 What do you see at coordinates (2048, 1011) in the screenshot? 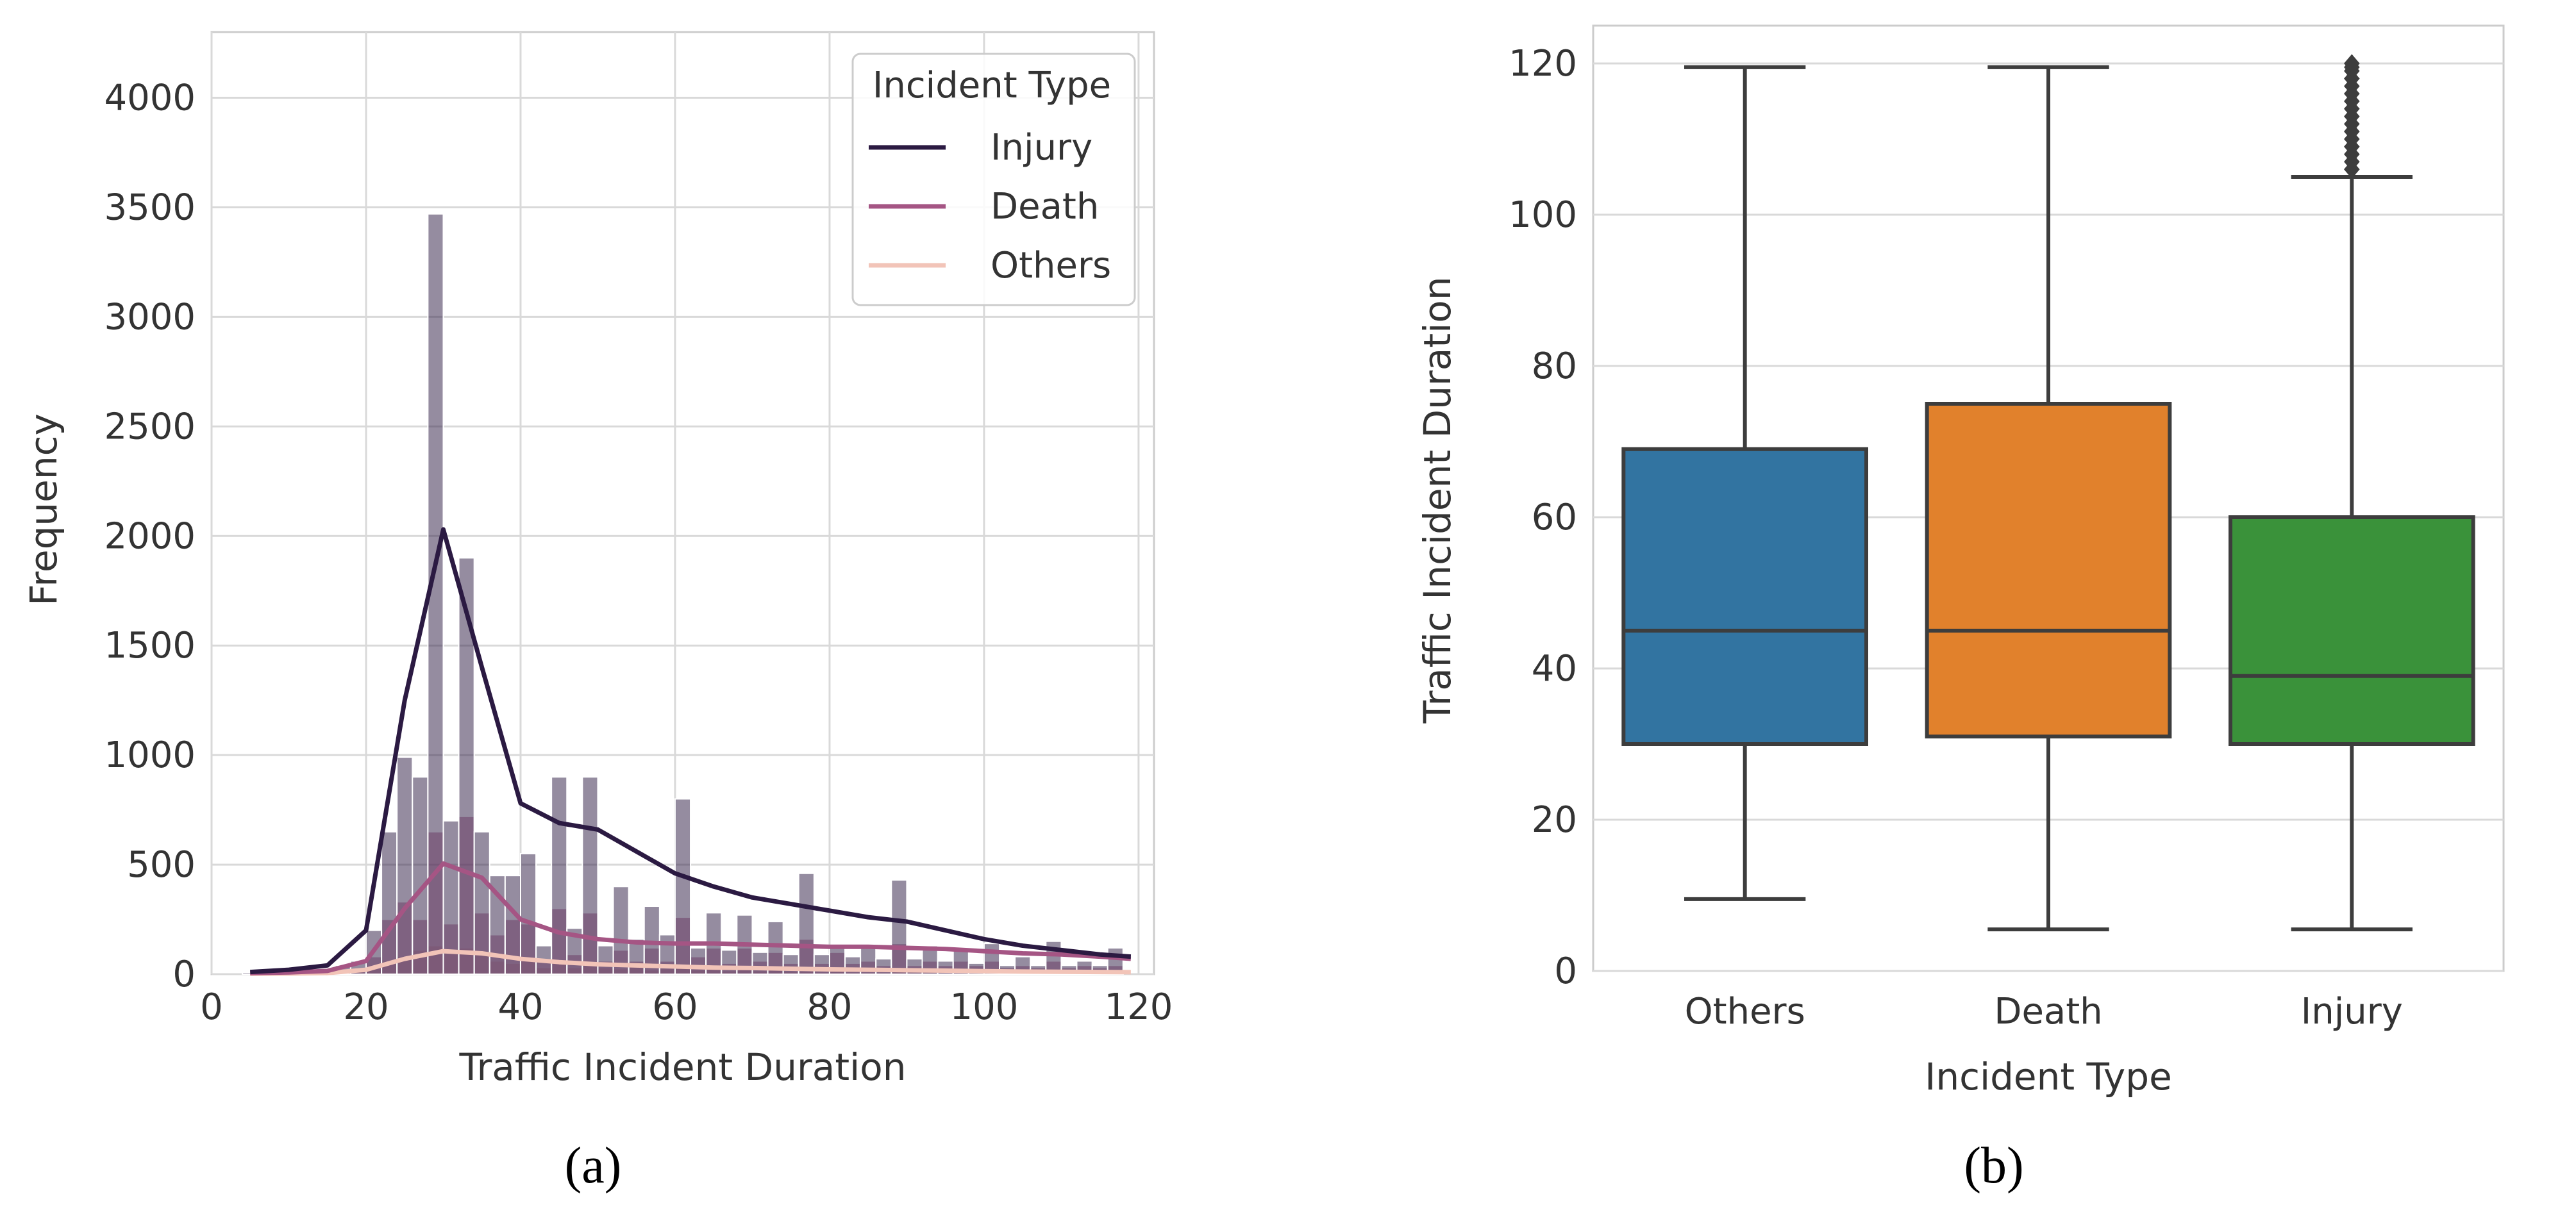
I see `x-tick-label: Death` at bounding box center [2048, 1011].